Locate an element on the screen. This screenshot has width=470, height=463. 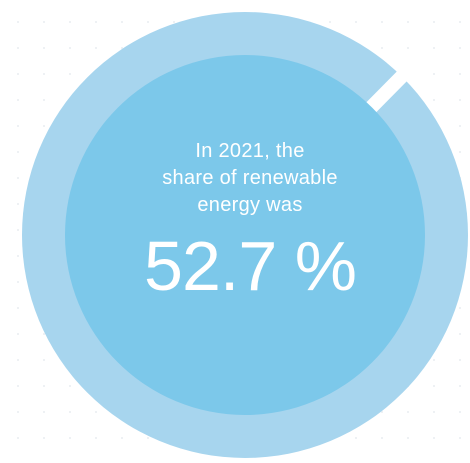
caption-line-2: share of renewable is located at coordinates (250, 178).